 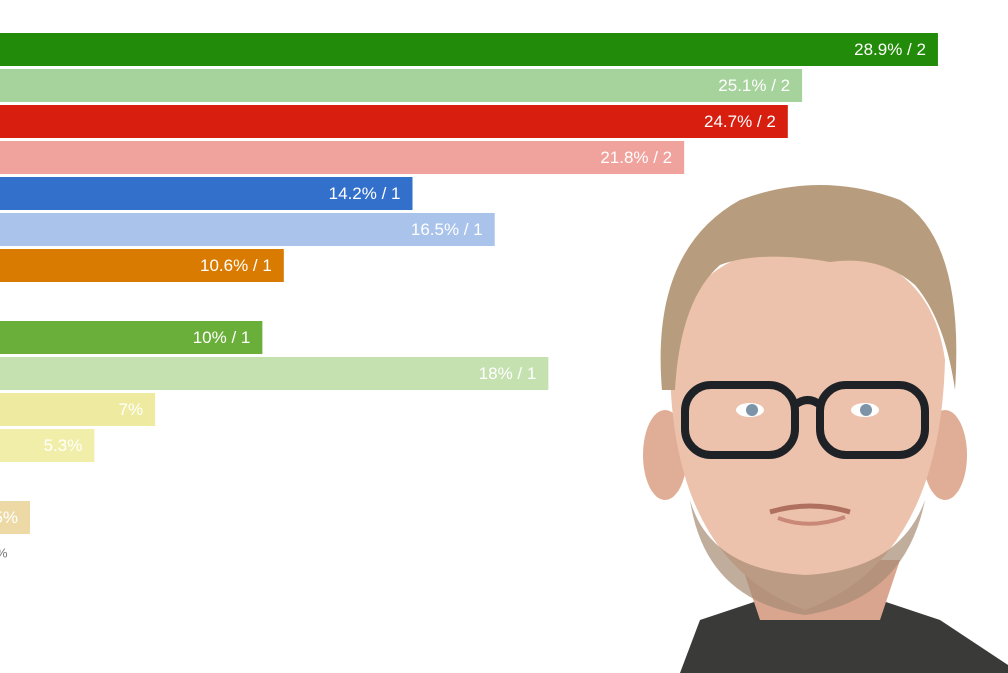 I want to click on value-label: 25.1% / 2, so click(x=754, y=85).